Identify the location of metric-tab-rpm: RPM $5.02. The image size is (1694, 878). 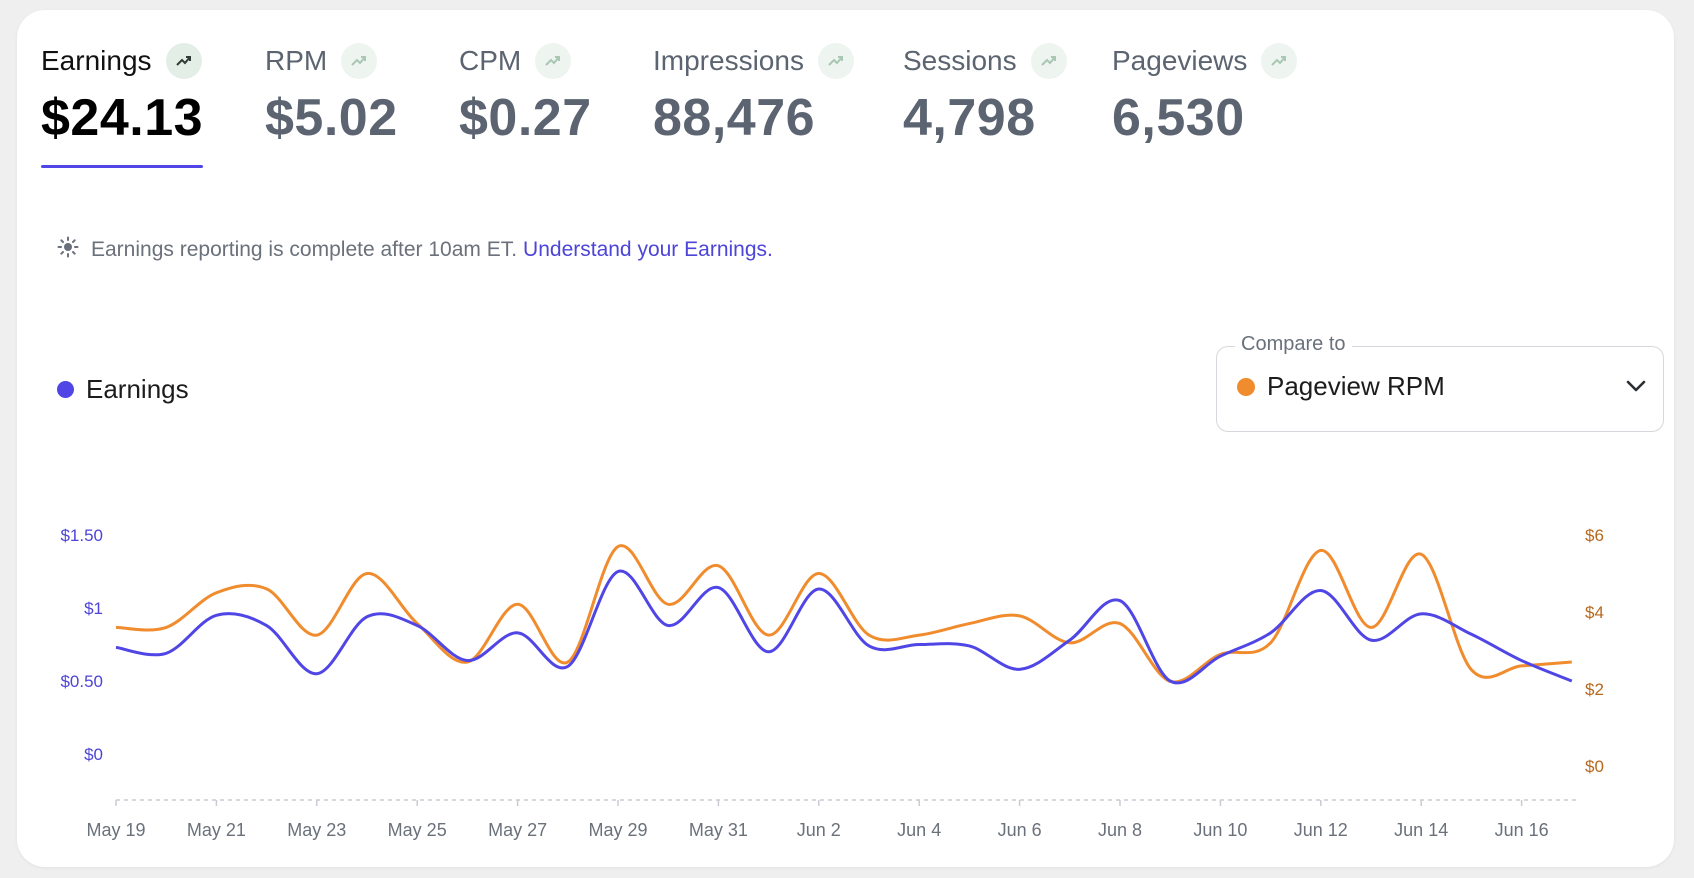
(331, 92).